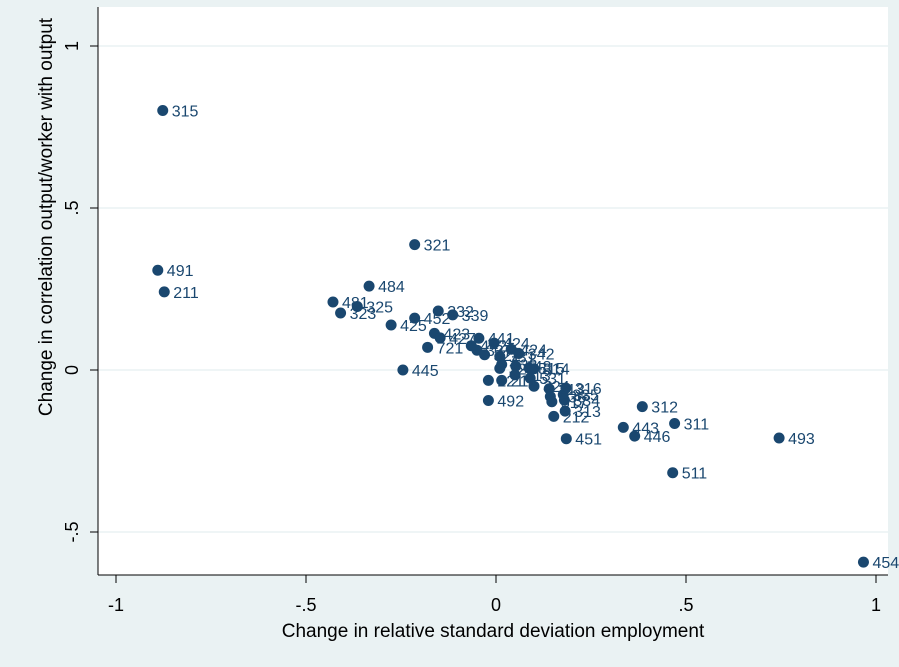  Describe the element at coordinates (664, 408) in the screenshot. I see `point-label: 312` at that location.